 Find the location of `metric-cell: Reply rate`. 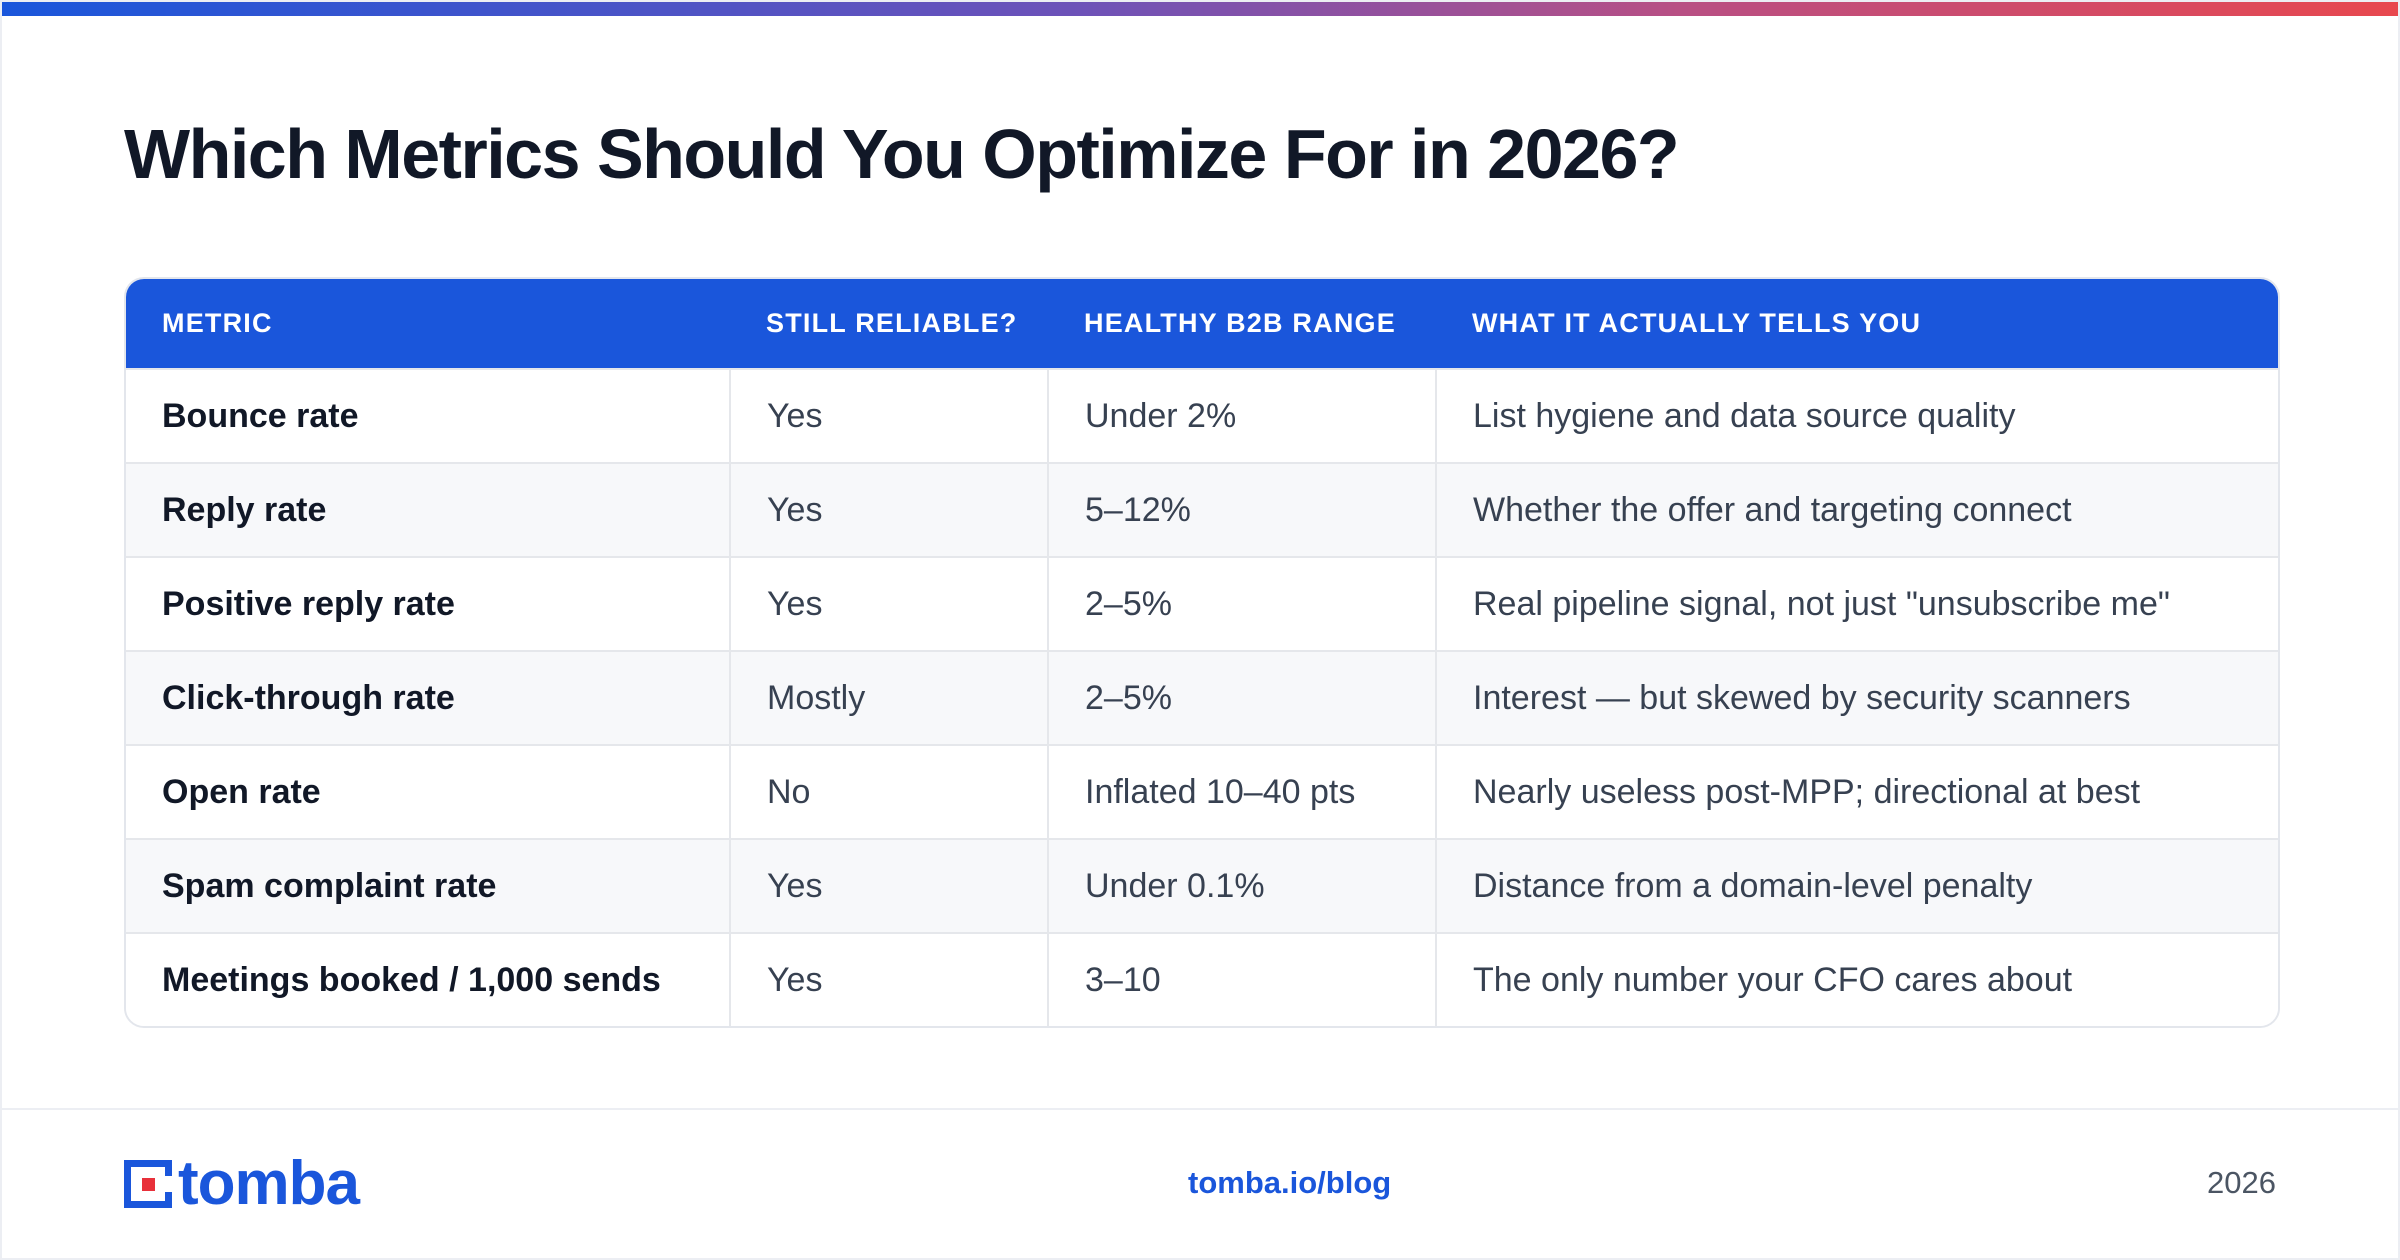

metric-cell: Reply rate is located at coordinates (428, 509).